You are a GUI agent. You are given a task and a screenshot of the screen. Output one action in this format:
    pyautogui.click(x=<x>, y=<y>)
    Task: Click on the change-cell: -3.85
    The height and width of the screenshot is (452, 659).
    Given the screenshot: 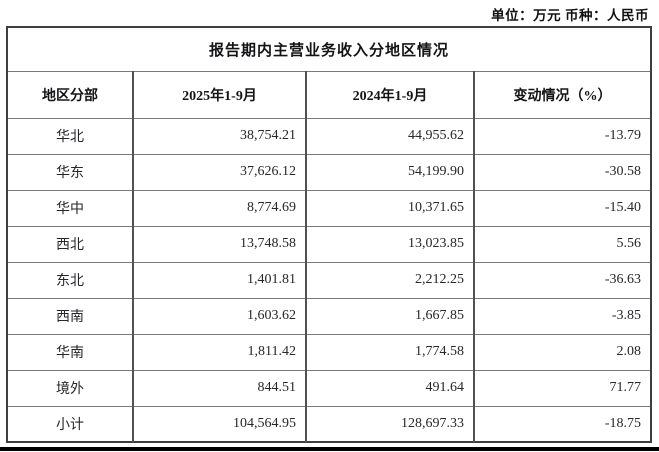 What is the action you would take?
    pyautogui.click(x=562, y=316)
    